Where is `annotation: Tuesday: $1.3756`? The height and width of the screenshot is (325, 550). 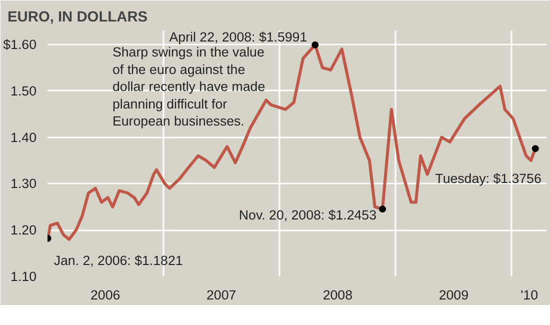 annotation: Tuesday: $1.3756 is located at coordinates (488, 178).